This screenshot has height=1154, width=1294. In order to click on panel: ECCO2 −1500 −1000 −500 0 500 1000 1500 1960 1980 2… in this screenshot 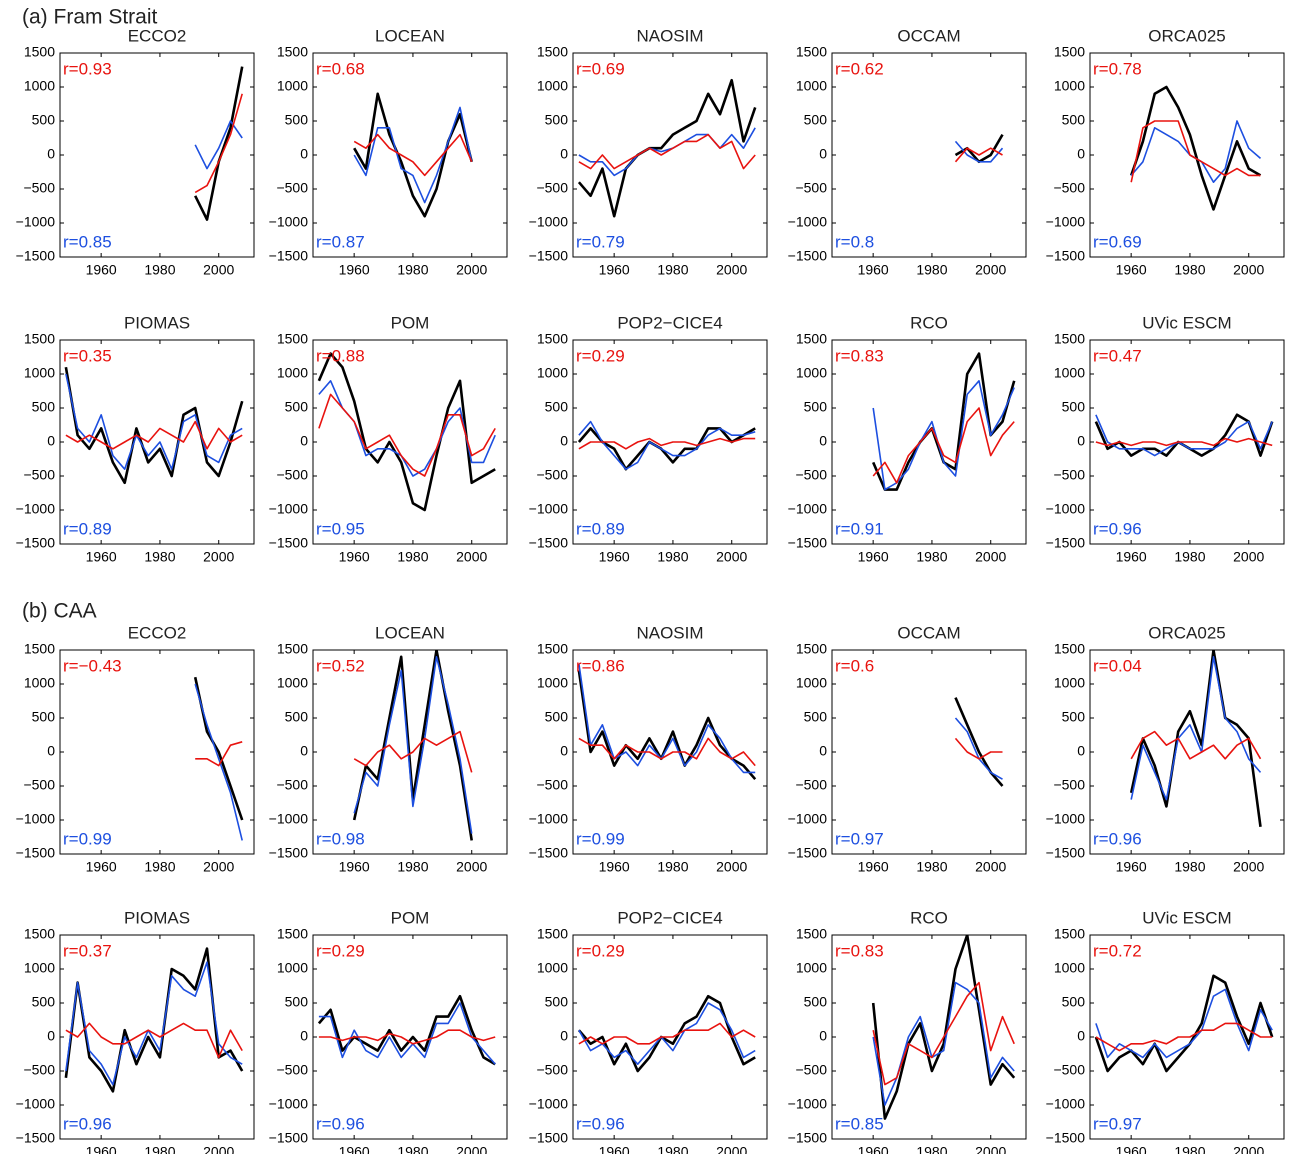, I will do `click(135, 152)`.